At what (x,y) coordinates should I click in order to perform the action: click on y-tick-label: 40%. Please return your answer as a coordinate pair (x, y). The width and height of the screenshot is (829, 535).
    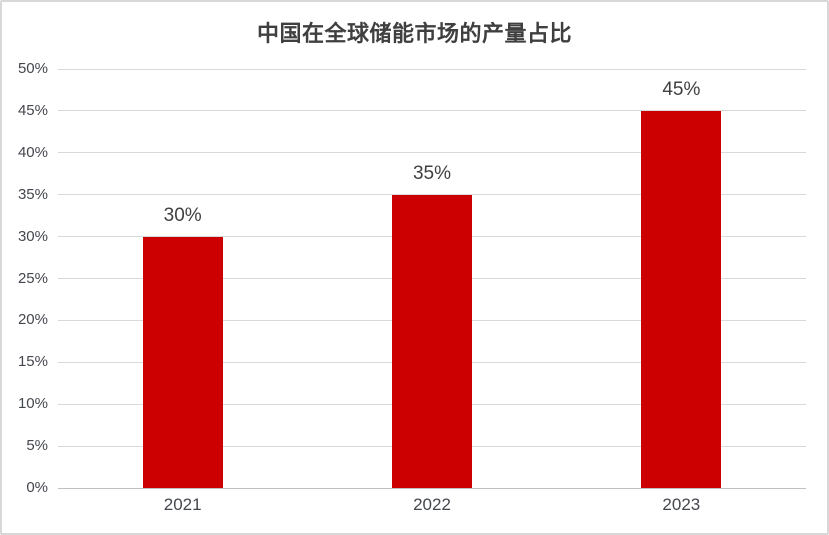
    Looking at the image, I should click on (32, 152).